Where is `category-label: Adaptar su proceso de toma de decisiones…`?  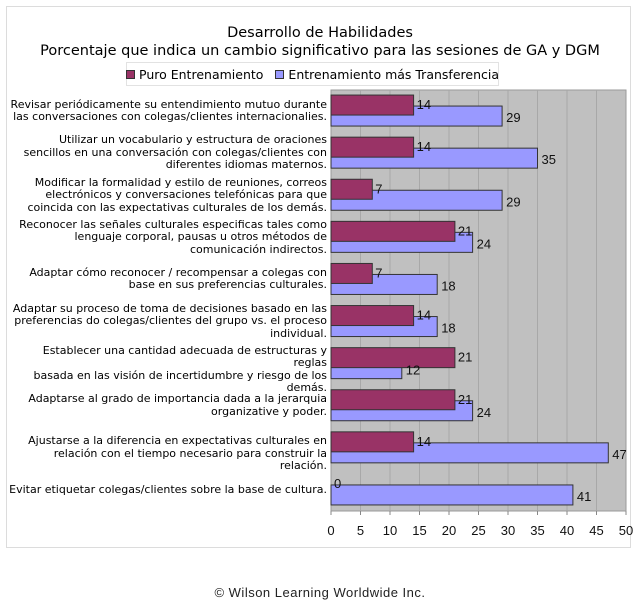
category-label: Adaptar su proceso de toma de decisiones… is located at coordinates (167, 321).